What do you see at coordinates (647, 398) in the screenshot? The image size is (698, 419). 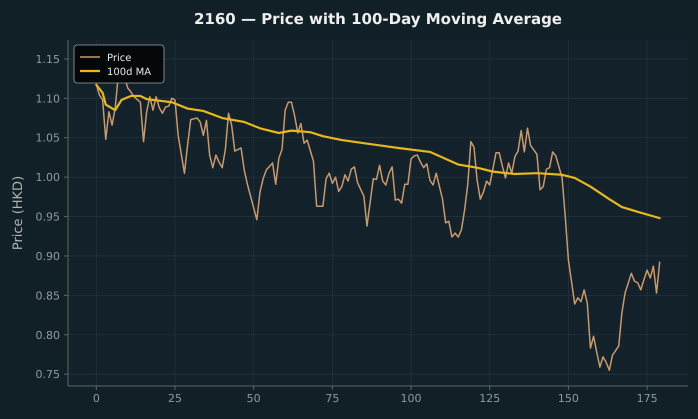 I see `x-tick-label: 175` at bounding box center [647, 398].